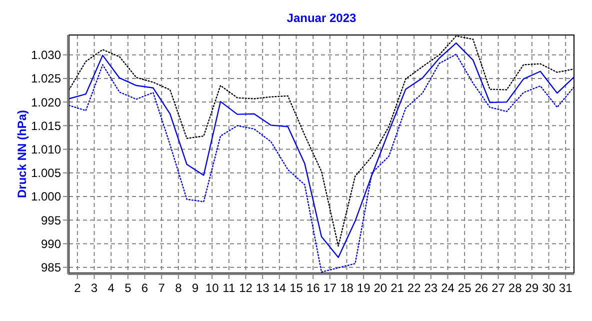  What do you see at coordinates (78, 288) in the screenshot?
I see `x-tick-label: 2` at bounding box center [78, 288].